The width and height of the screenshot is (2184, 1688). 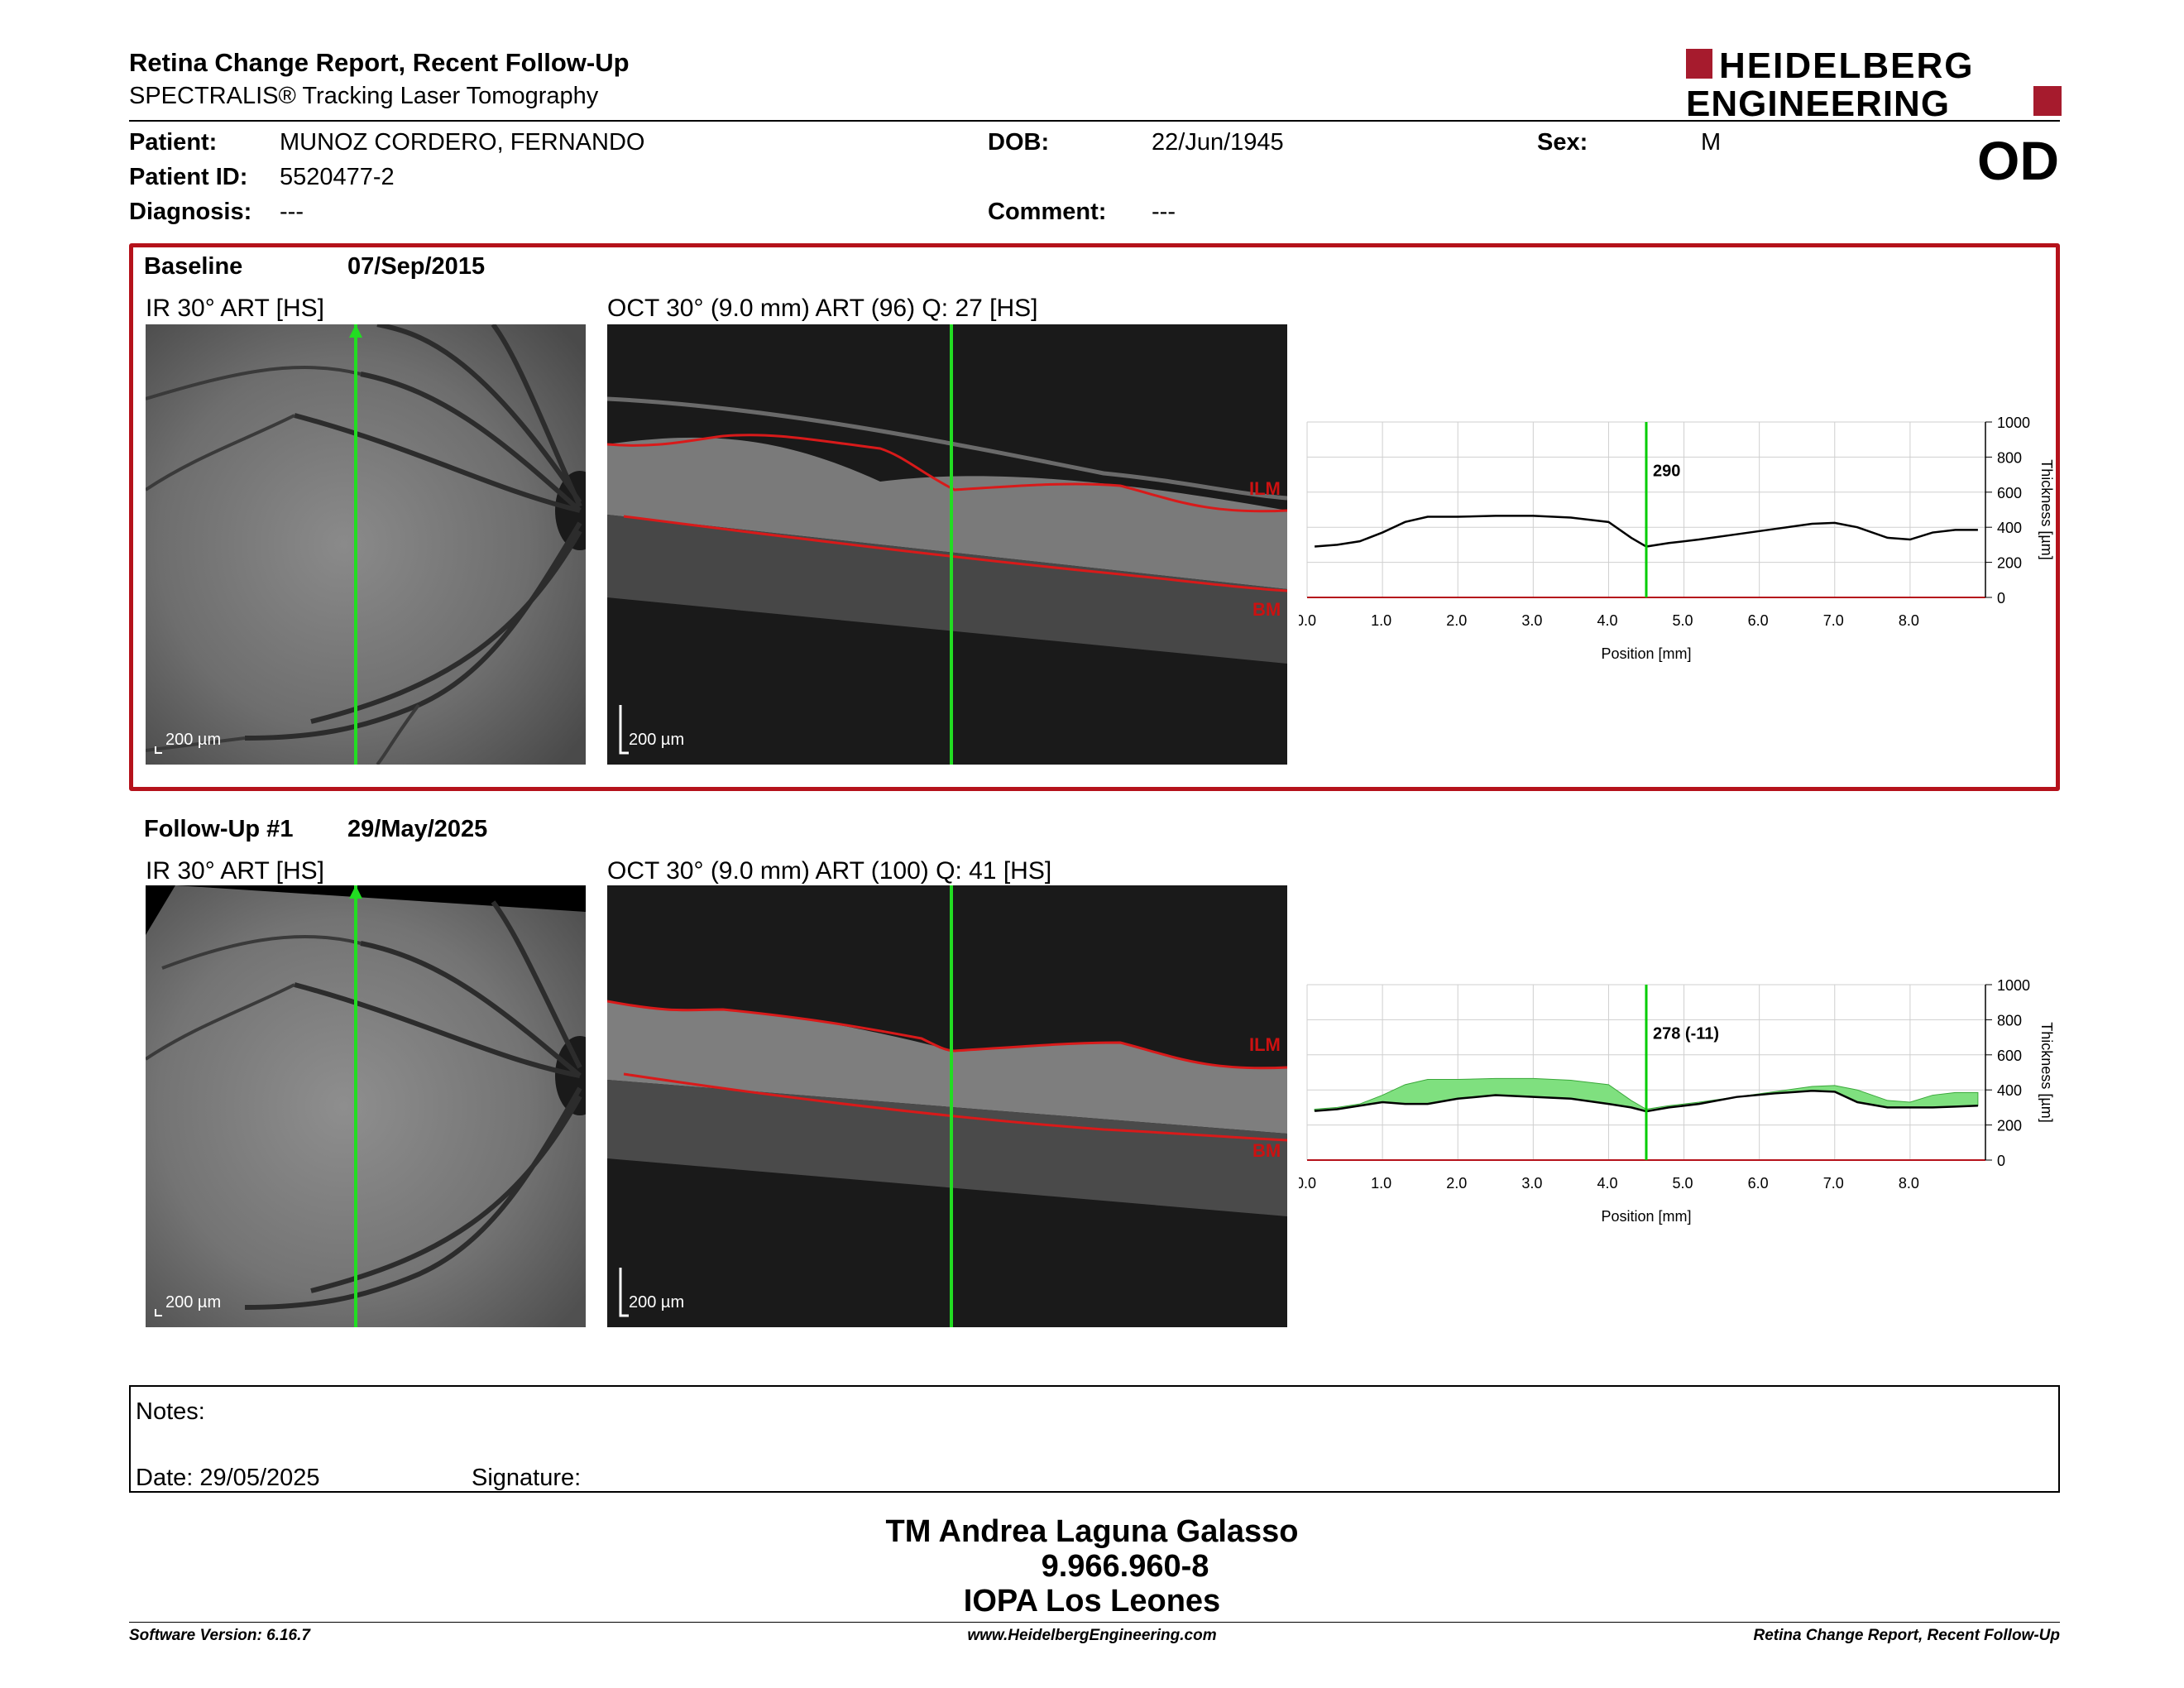 I want to click on baseline-oct-caption: OCT 30° (9.0 mm) ART (96) Q: 27 [HS], so click(x=822, y=308).